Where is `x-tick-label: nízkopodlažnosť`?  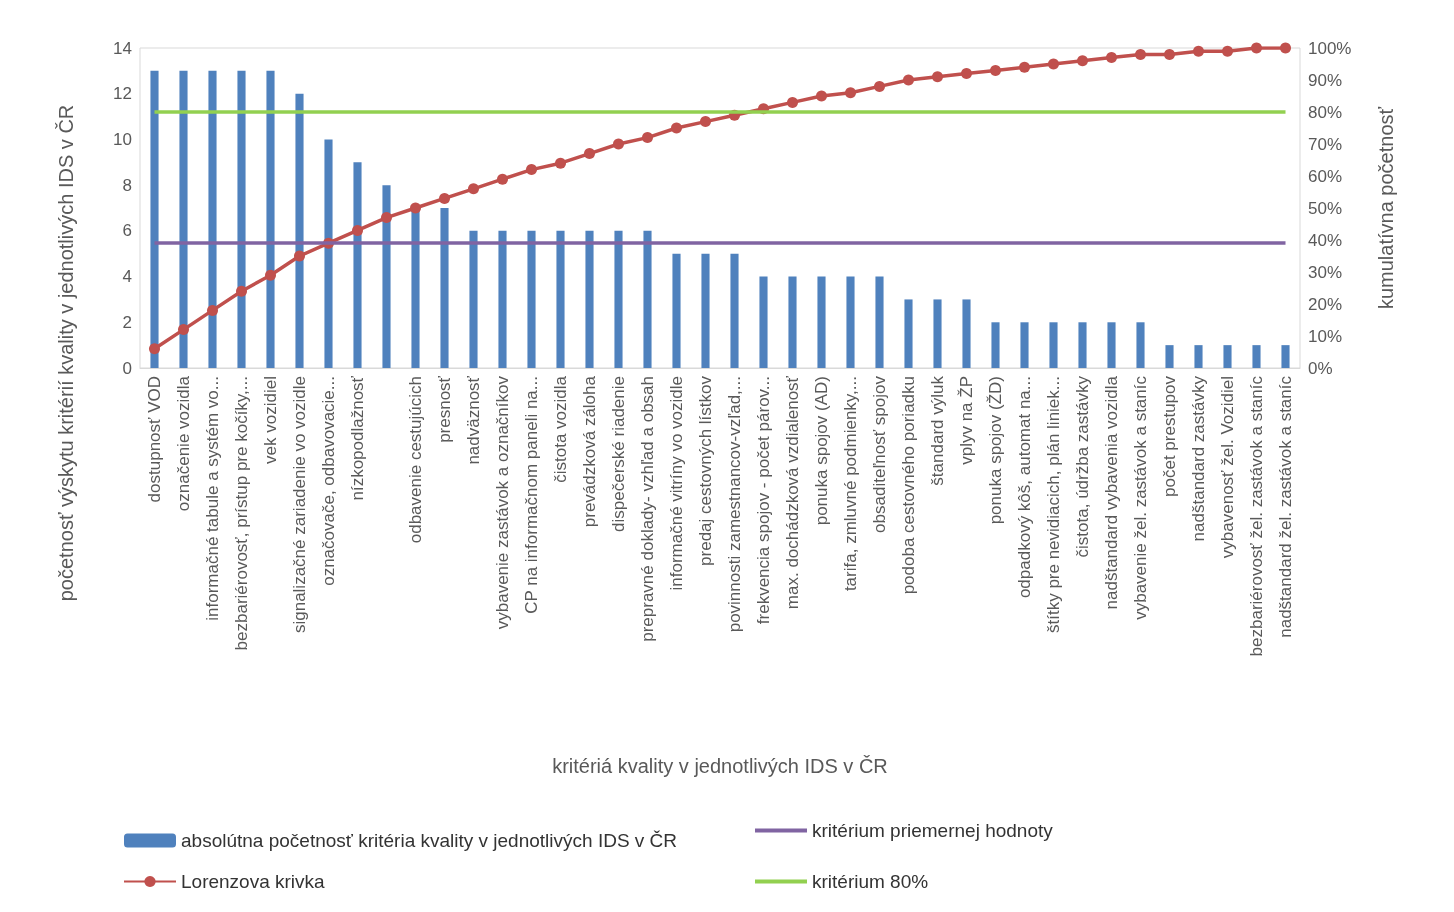
x-tick-label: nízkopodlažnosť is located at coordinates (357, 438).